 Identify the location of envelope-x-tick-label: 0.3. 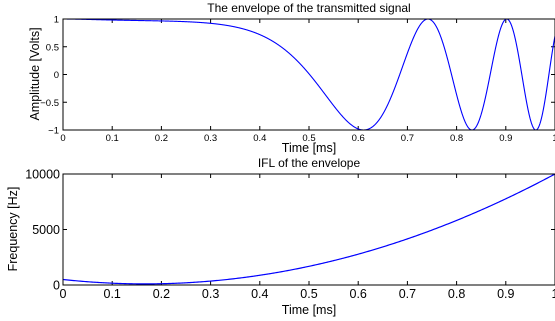
(210, 138).